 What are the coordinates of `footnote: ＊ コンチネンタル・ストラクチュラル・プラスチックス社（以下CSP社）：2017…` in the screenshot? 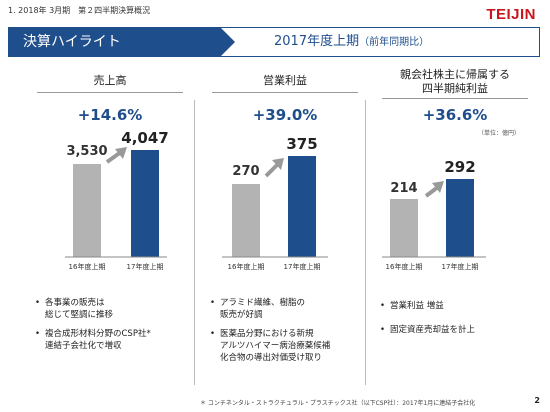 It's located at (338, 403).